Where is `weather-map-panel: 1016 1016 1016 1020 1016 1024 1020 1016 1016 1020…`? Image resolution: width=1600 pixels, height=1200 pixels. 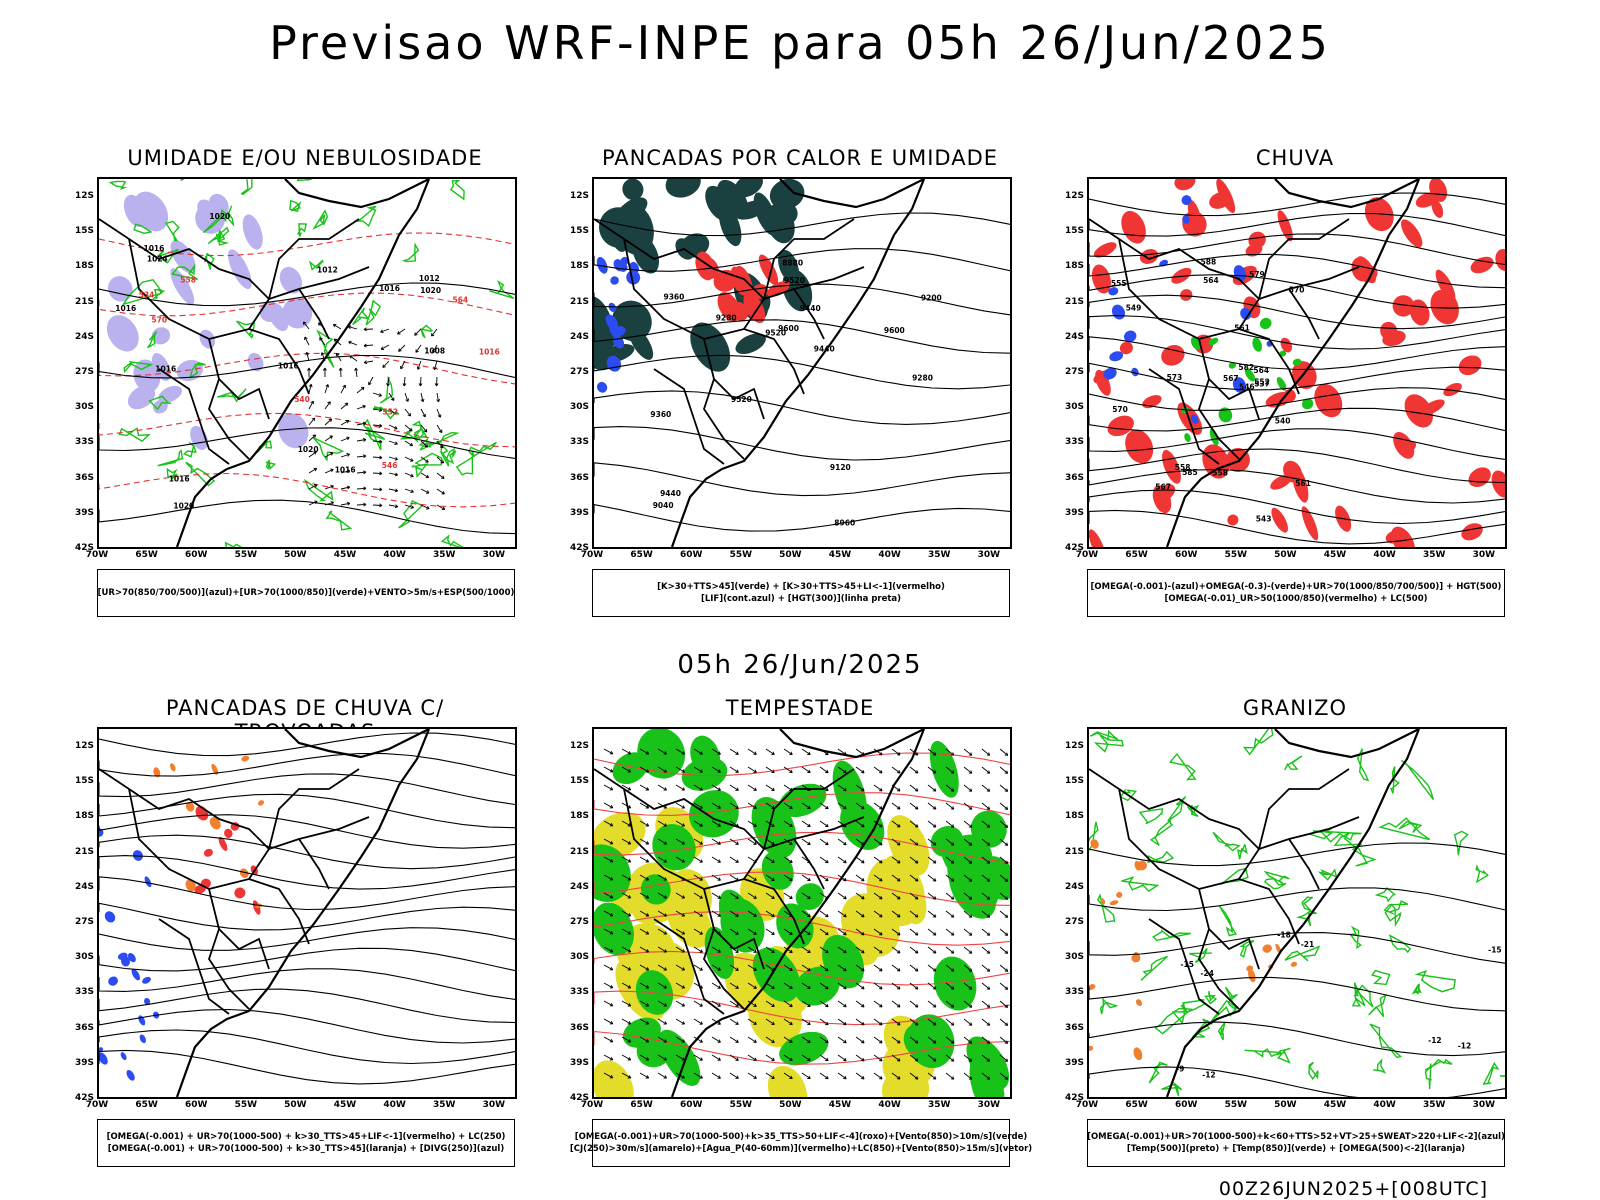
weather-map-panel: 1016 1016 1016 1020 1016 1024 1020 1016 1016 1020… is located at coordinates (307, 363).